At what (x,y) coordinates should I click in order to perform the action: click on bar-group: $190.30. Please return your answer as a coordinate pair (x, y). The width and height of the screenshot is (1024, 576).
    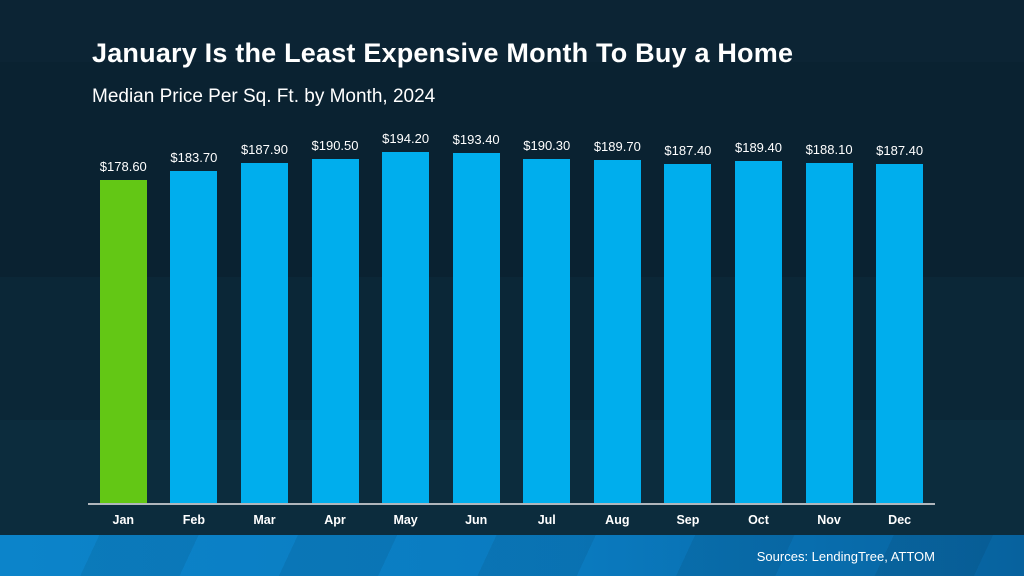
    Looking at the image, I should click on (546, 312).